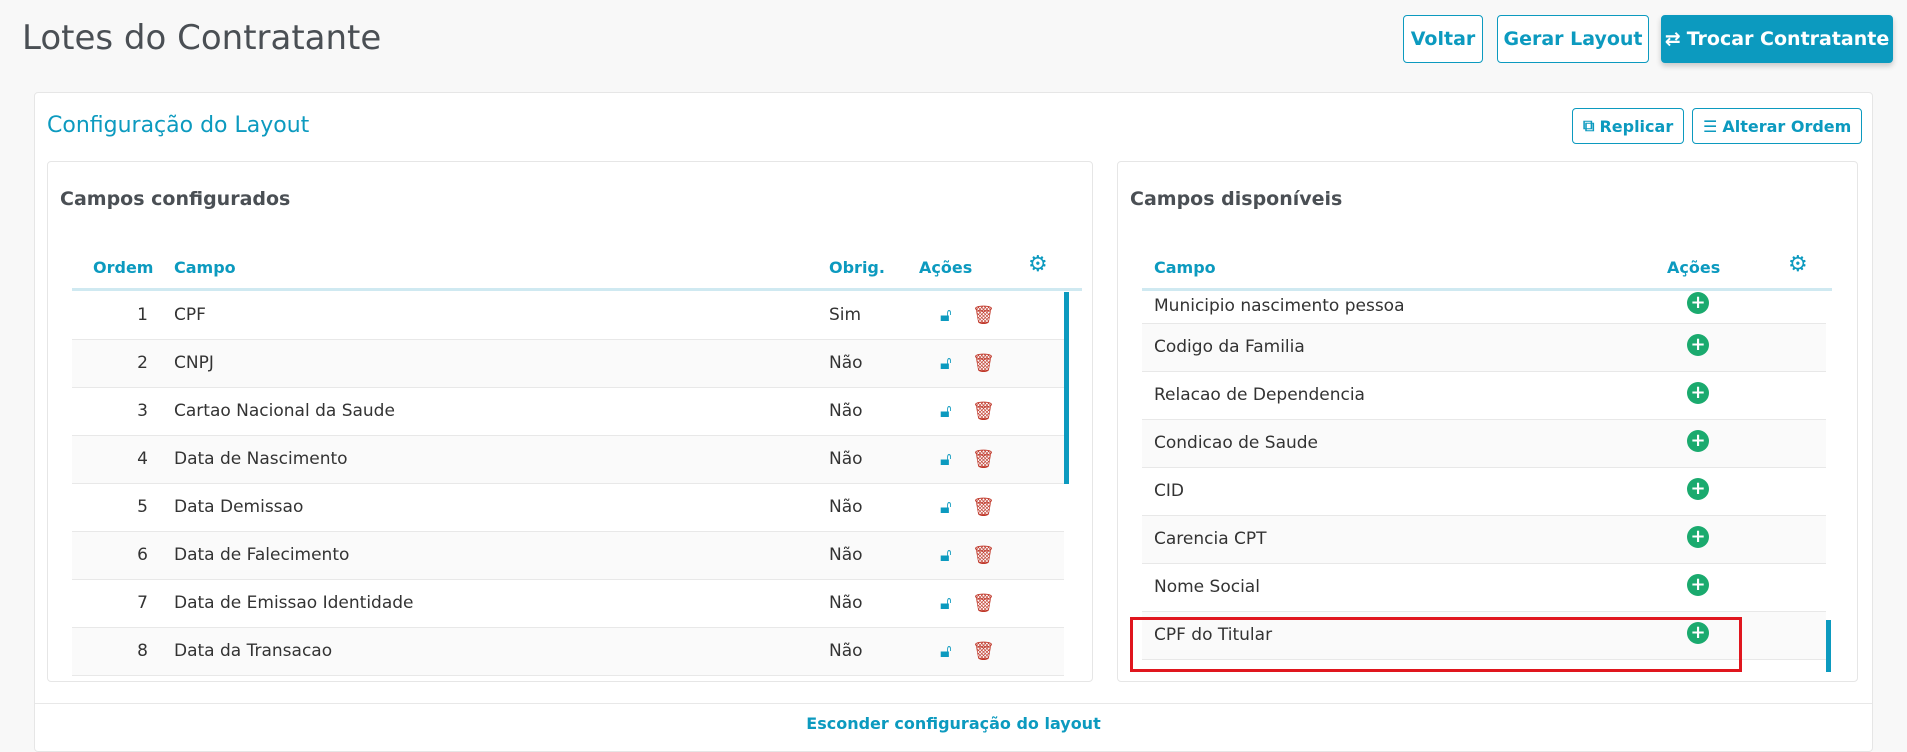 The height and width of the screenshot is (752, 1907). What do you see at coordinates (568, 412) in the screenshot?
I see `table-row: 3 Cartao Nacional da Saude Não 🔓︎ 🗑︎` at bounding box center [568, 412].